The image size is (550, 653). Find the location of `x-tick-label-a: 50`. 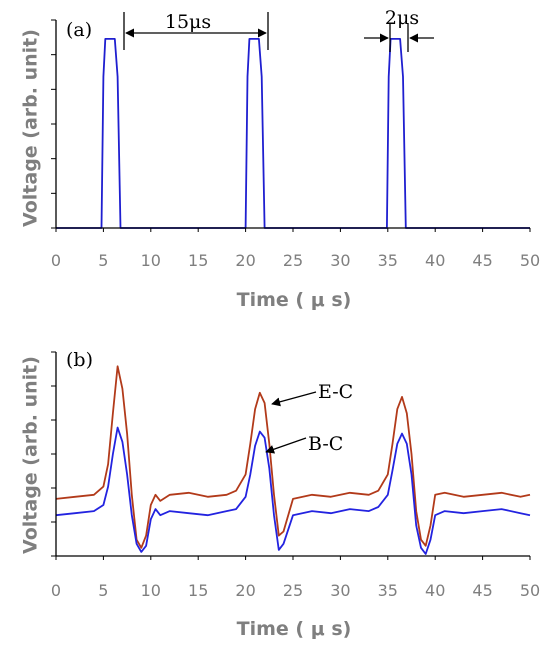

x-tick-label-a: 50 is located at coordinates (530, 260).